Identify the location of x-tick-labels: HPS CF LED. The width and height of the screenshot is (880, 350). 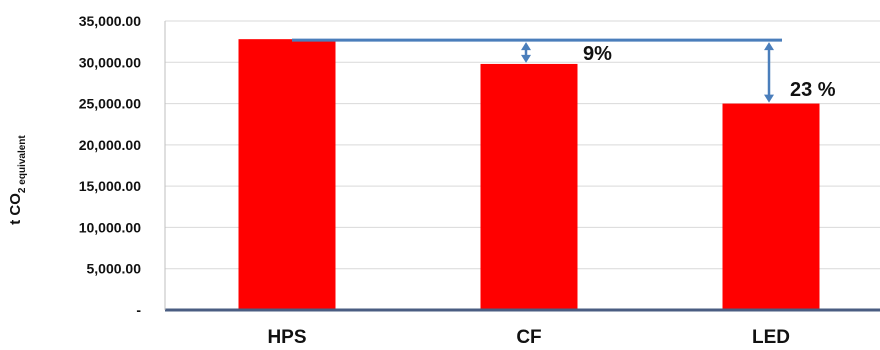
(528, 337).